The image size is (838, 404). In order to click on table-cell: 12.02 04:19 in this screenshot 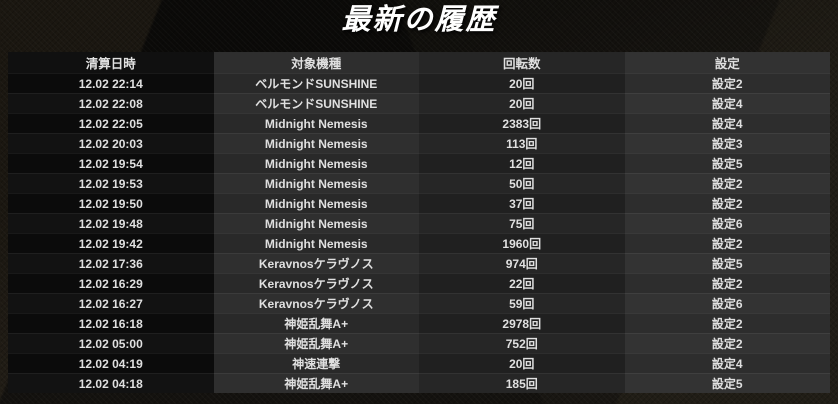, I will do `click(111, 363)`.